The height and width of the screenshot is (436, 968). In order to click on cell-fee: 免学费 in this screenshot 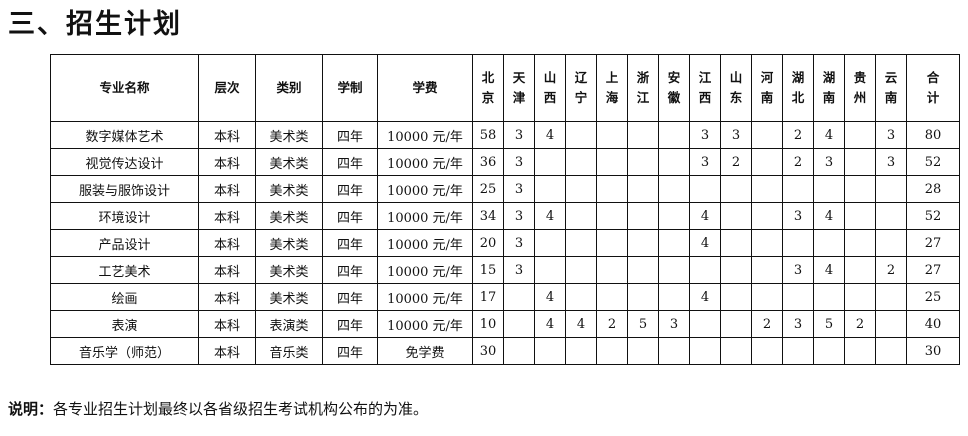, I will do `click(425, 351)`.